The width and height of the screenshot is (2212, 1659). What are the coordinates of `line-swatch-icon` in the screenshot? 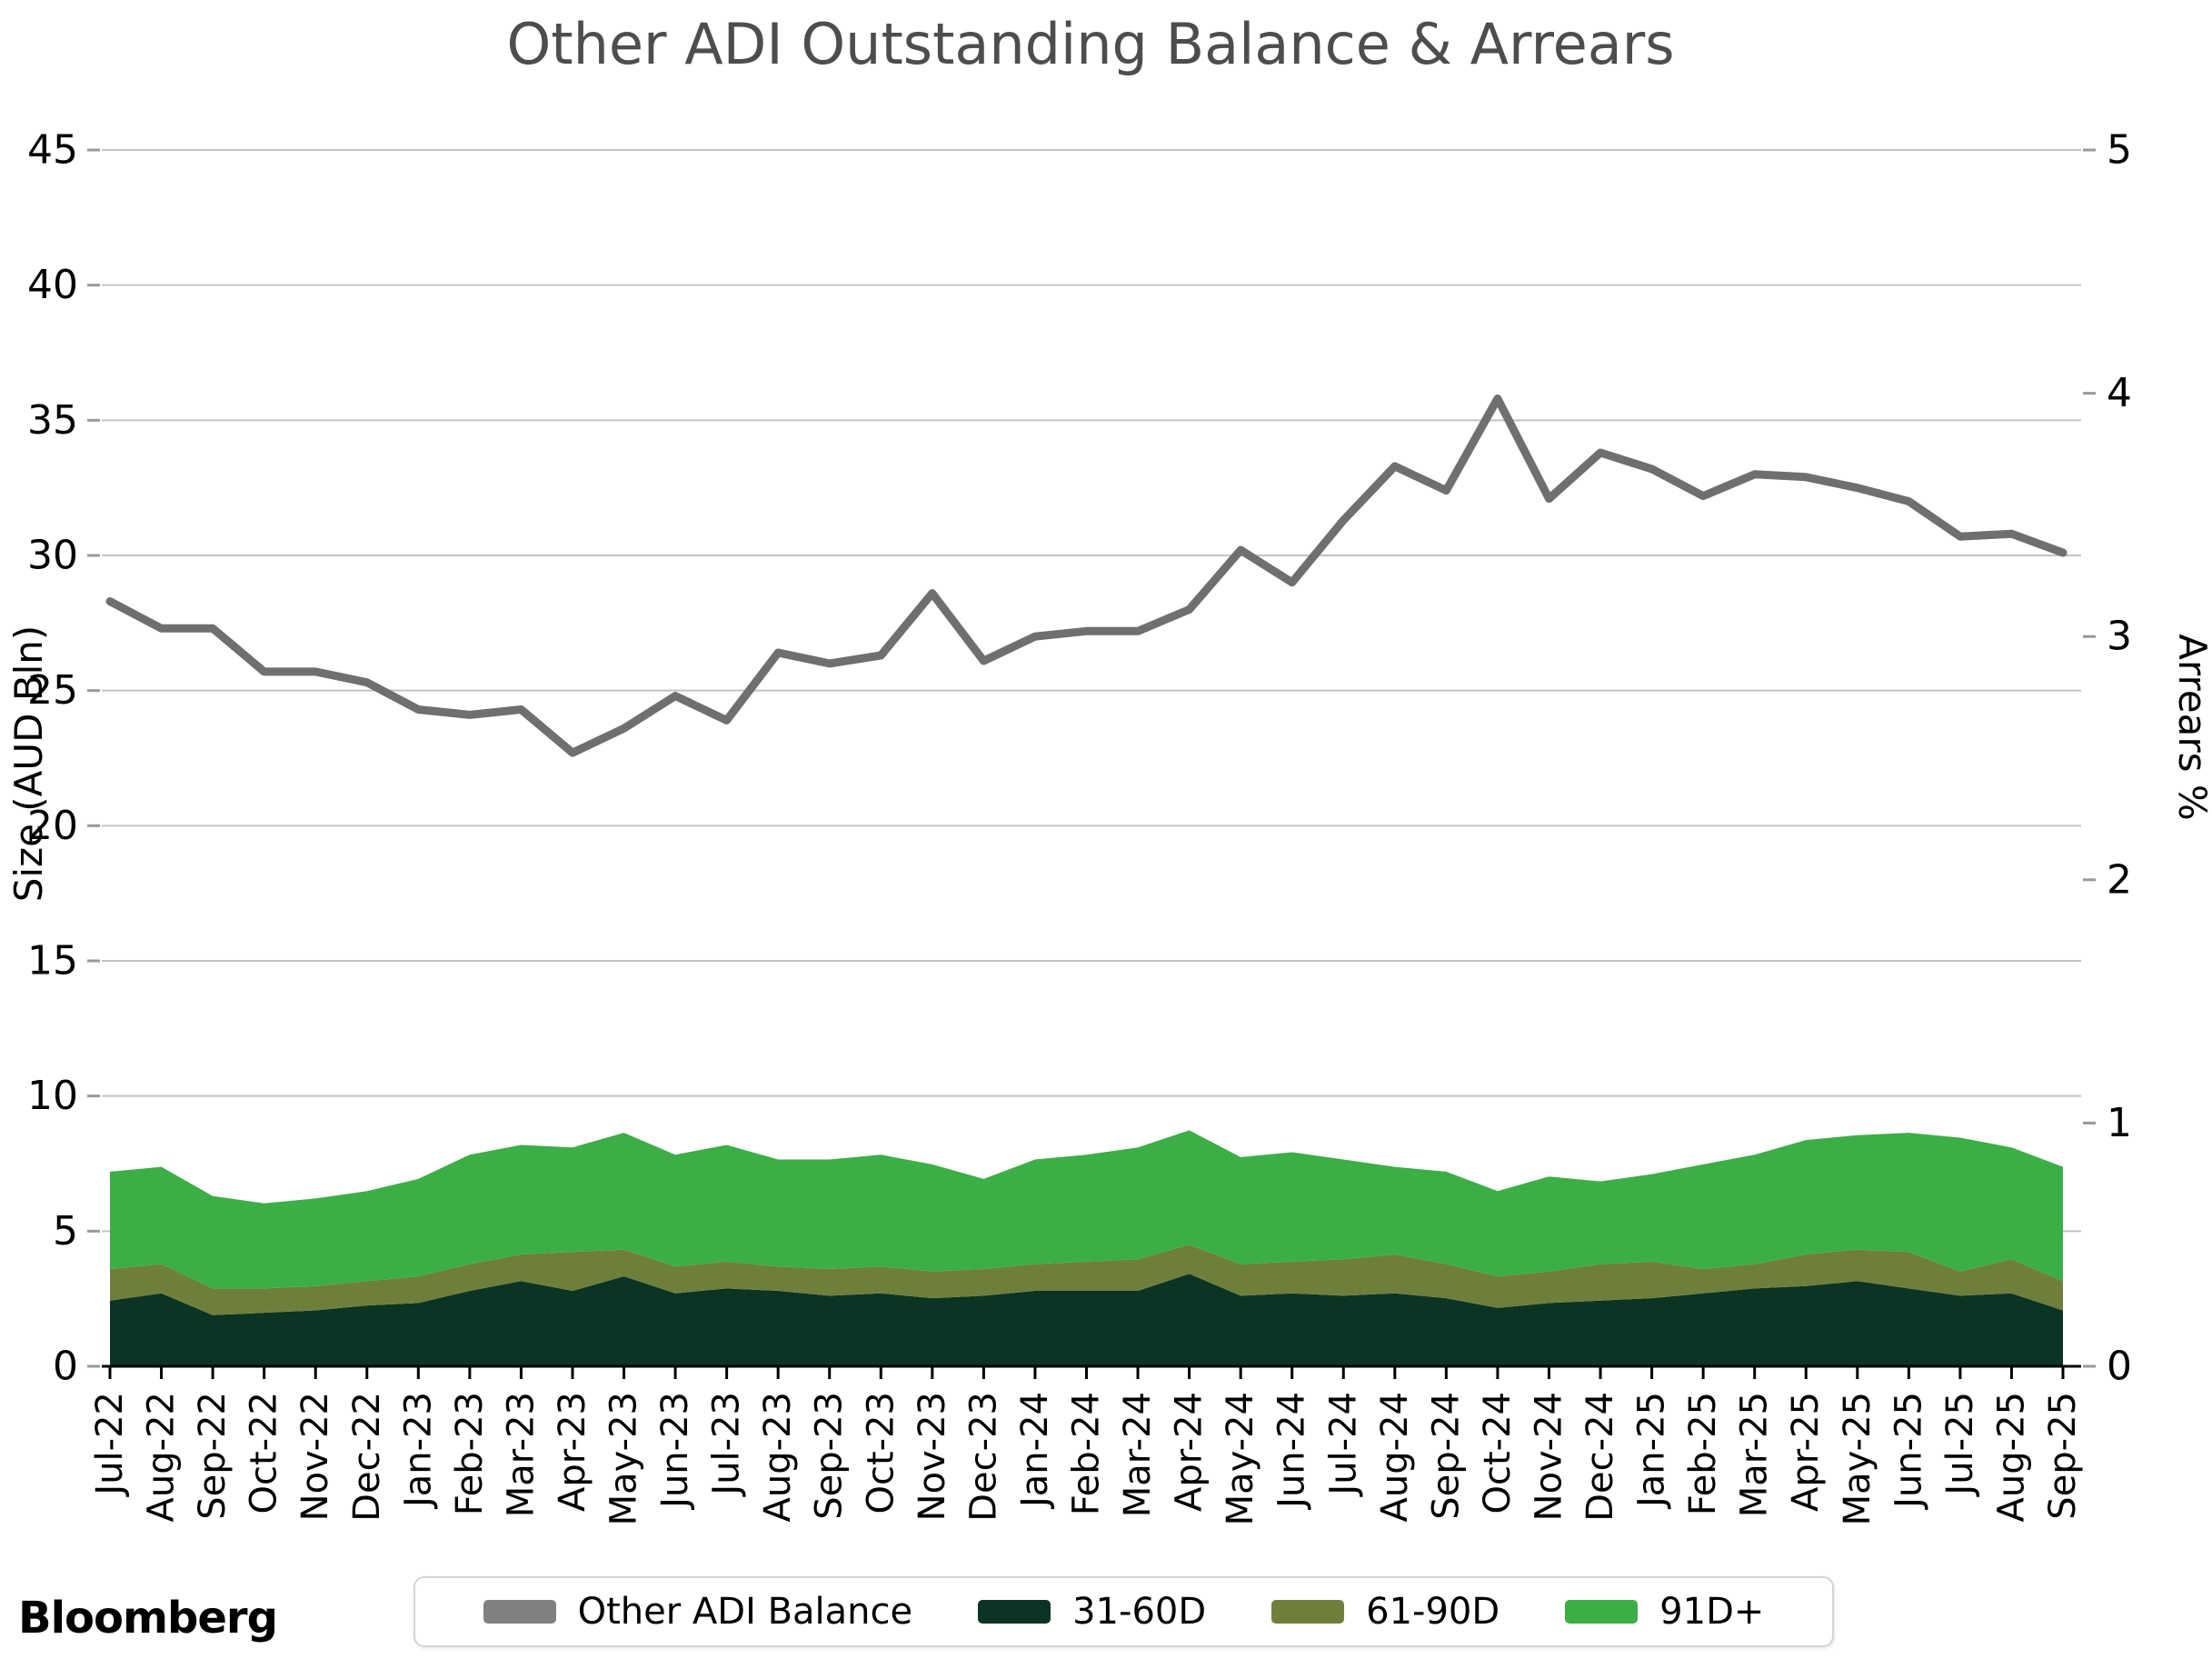 It's located at (519, 1612).